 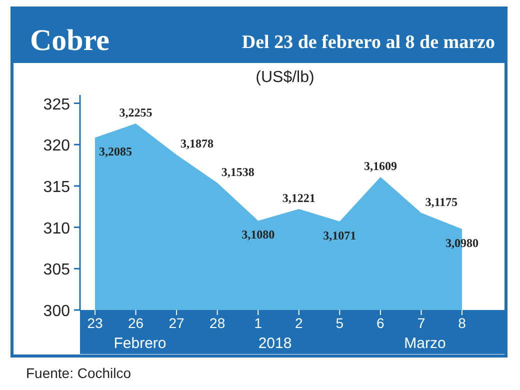 What do you see at coordinates (380, 165) in the screenshot?
I see `data-label: 3,1609` at bounding box center [380, 165].